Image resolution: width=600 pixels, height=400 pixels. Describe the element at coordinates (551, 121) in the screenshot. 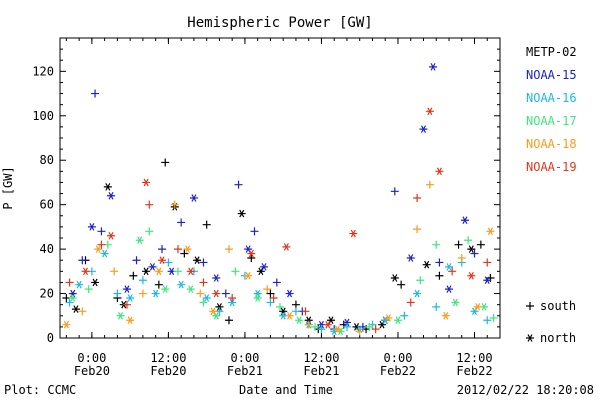

I see `legend-entry: NOAA-17` at that location.